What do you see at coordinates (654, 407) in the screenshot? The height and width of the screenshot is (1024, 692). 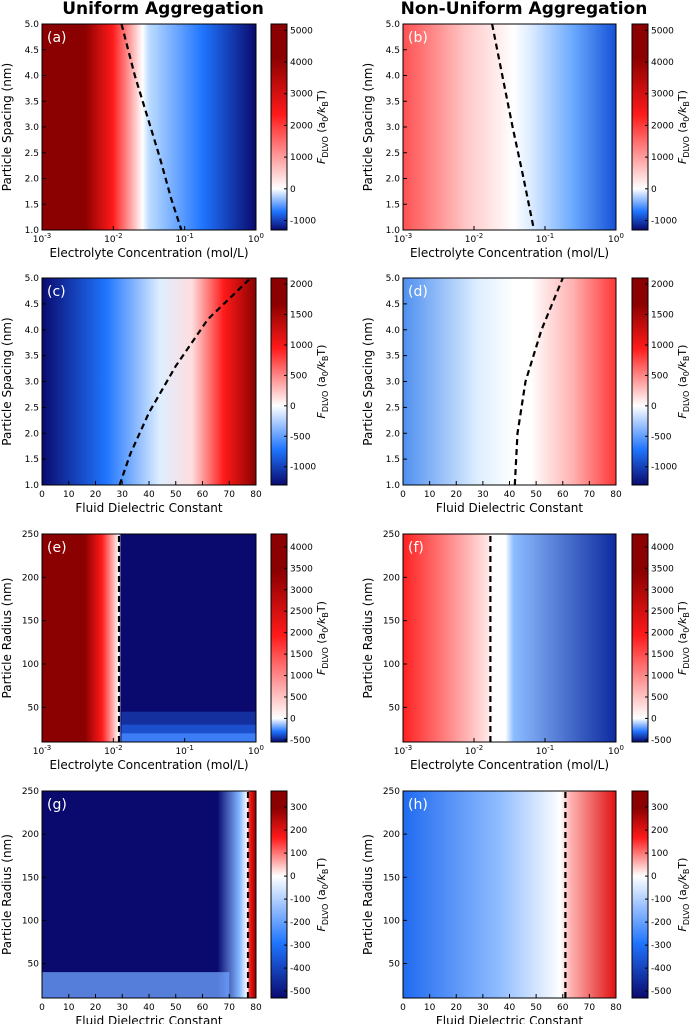 I see `colorbar-tick-label-d: 0` at bounding box center [654, 407].